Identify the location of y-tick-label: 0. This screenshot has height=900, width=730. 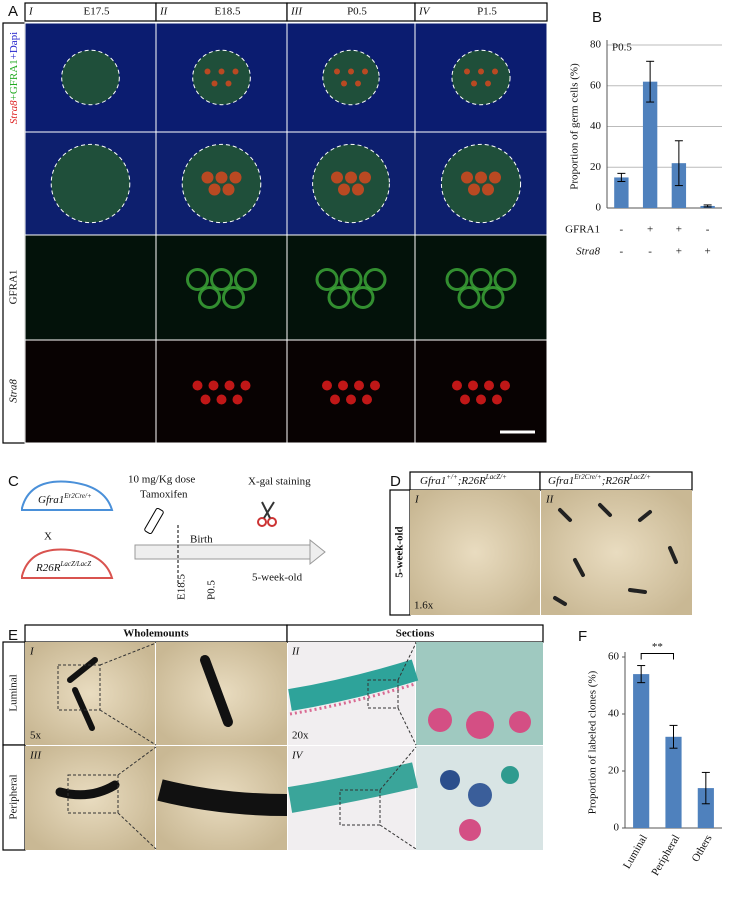
(599, 208).